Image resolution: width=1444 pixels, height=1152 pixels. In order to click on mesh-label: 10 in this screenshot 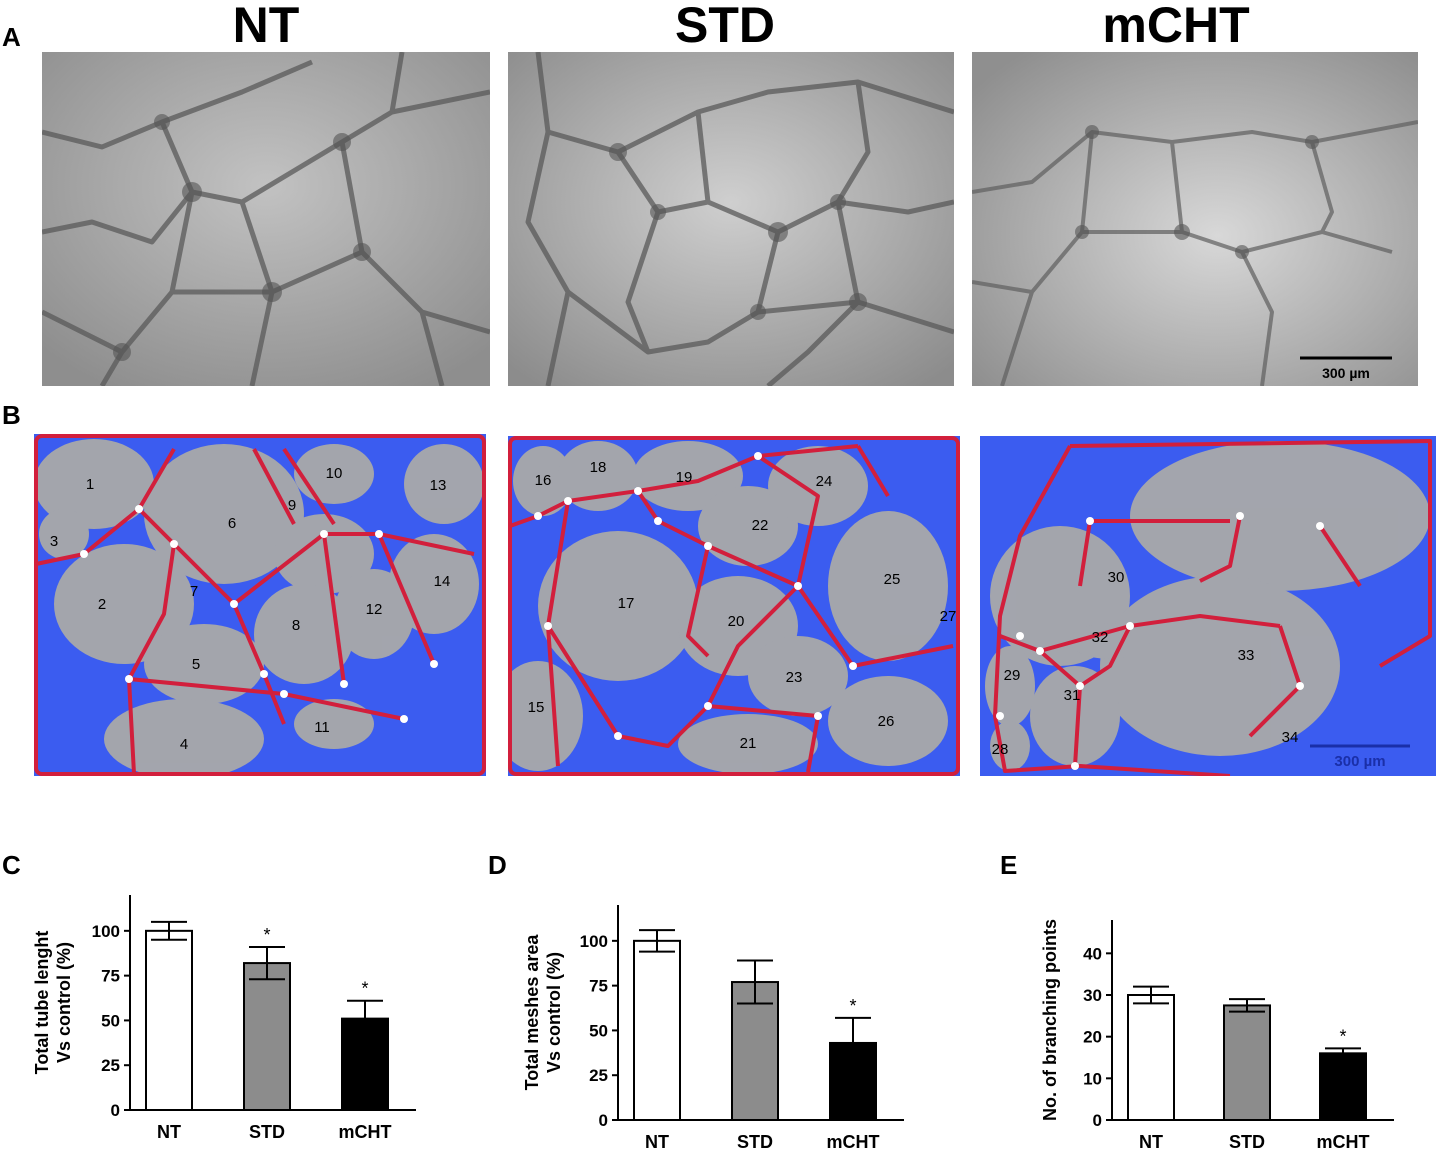, I will do `click(334, 473)`.